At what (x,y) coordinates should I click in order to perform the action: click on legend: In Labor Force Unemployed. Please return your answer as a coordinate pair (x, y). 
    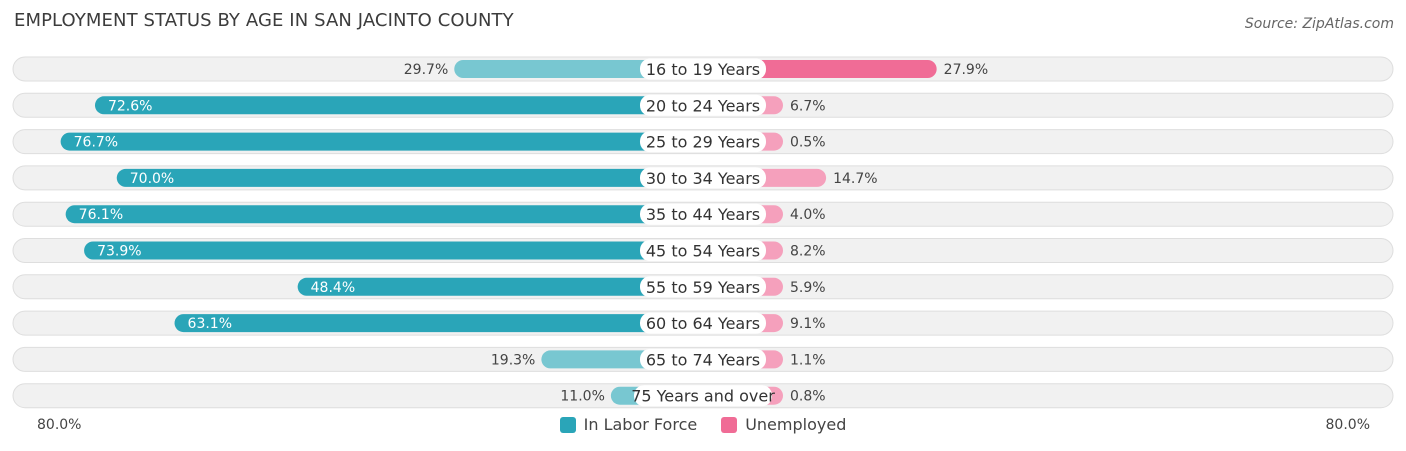
    Looking at the image, I should click on (703, 424).